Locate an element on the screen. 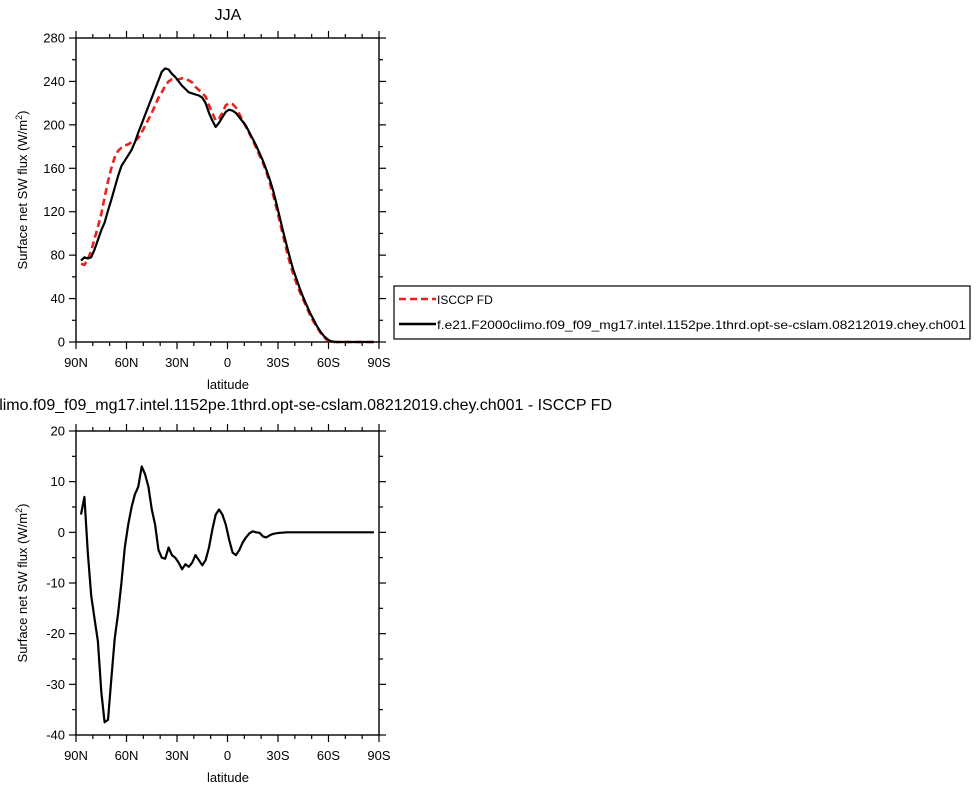 Image resolution: width=976 pixels, height=789 pixels. bottom-y-axis: -40 -30 -20 -10 0 10 20 is located at coordinates (216, 583).